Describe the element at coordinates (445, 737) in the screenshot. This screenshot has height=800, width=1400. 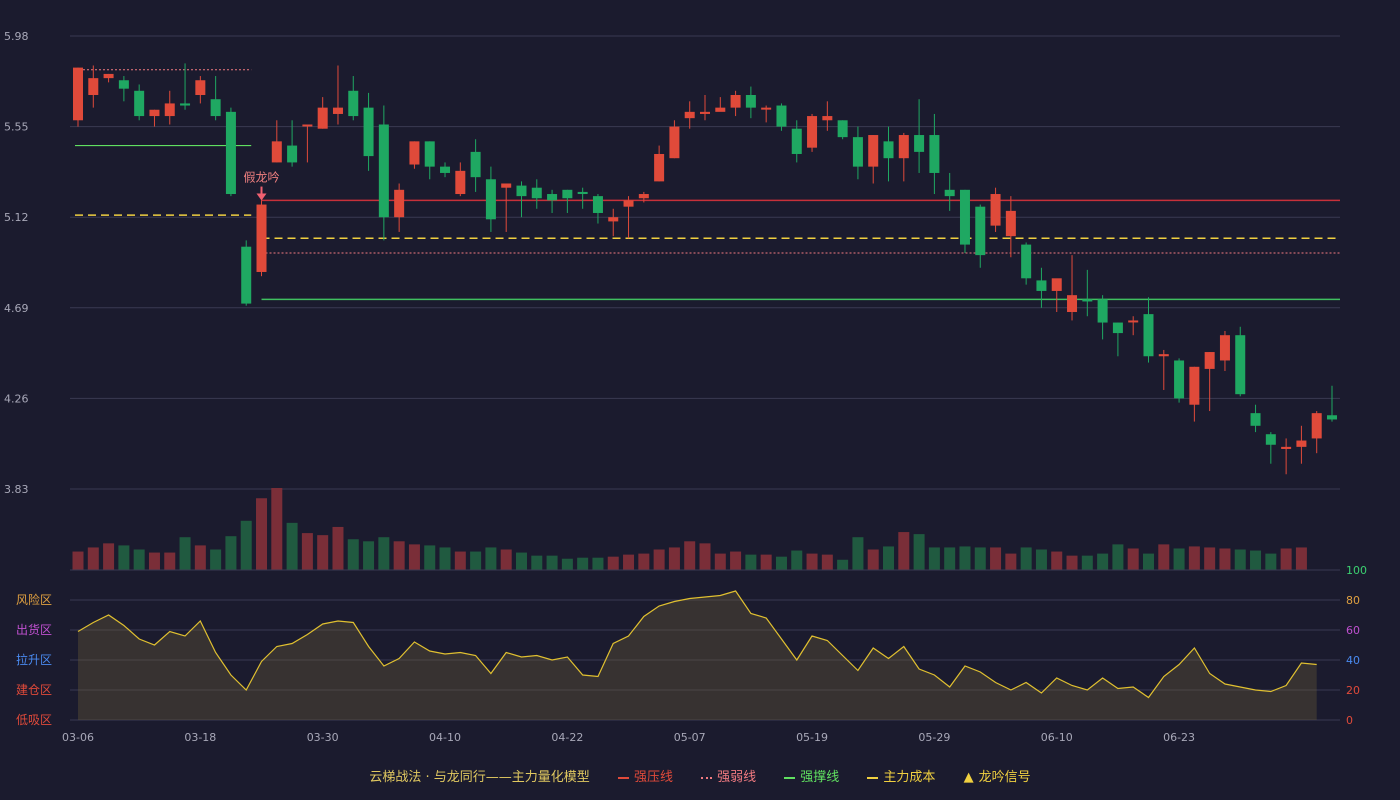
I see `x-tick-label: 04-10` at that location.